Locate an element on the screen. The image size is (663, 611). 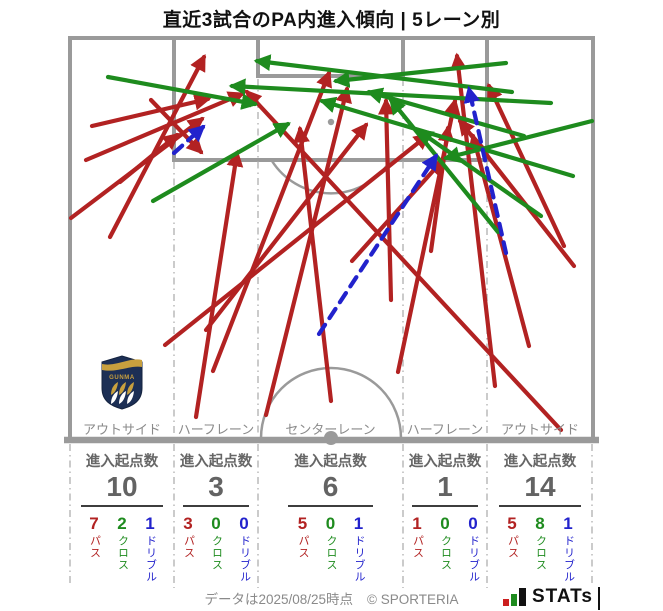
total-origin-count: 3 is located at coordinates (216, 486).